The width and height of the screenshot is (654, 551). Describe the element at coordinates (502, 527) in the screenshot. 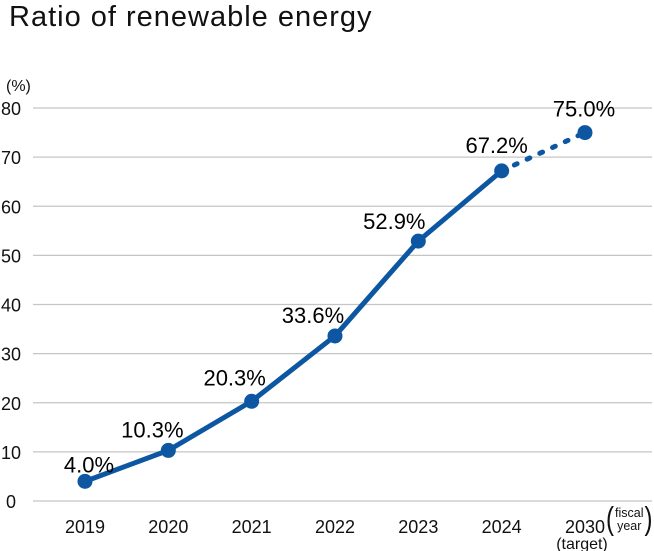

I see `x-tick-label: 2024` at that location.